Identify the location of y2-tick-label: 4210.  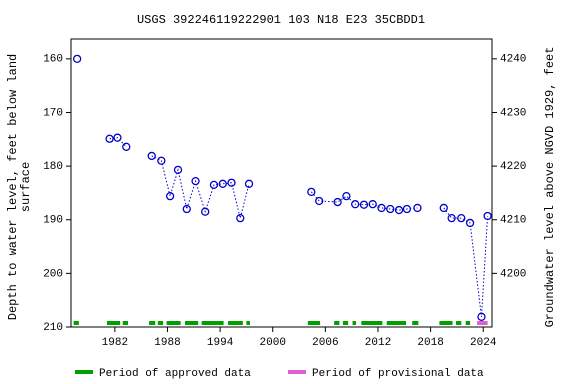
(513, 221).